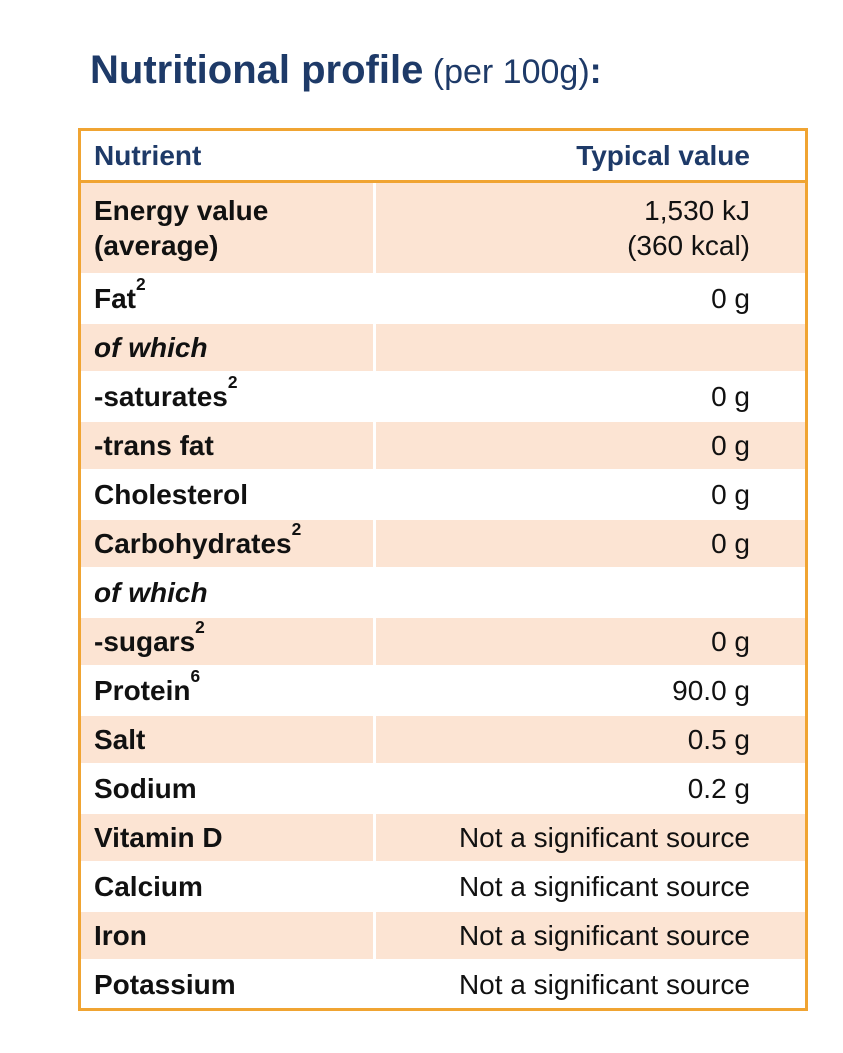 This screenshot has height=1053, width=843. Describe the element at coordinates (120, 935) in the screenshot. I see `nutrient-name: Iron` at that location.